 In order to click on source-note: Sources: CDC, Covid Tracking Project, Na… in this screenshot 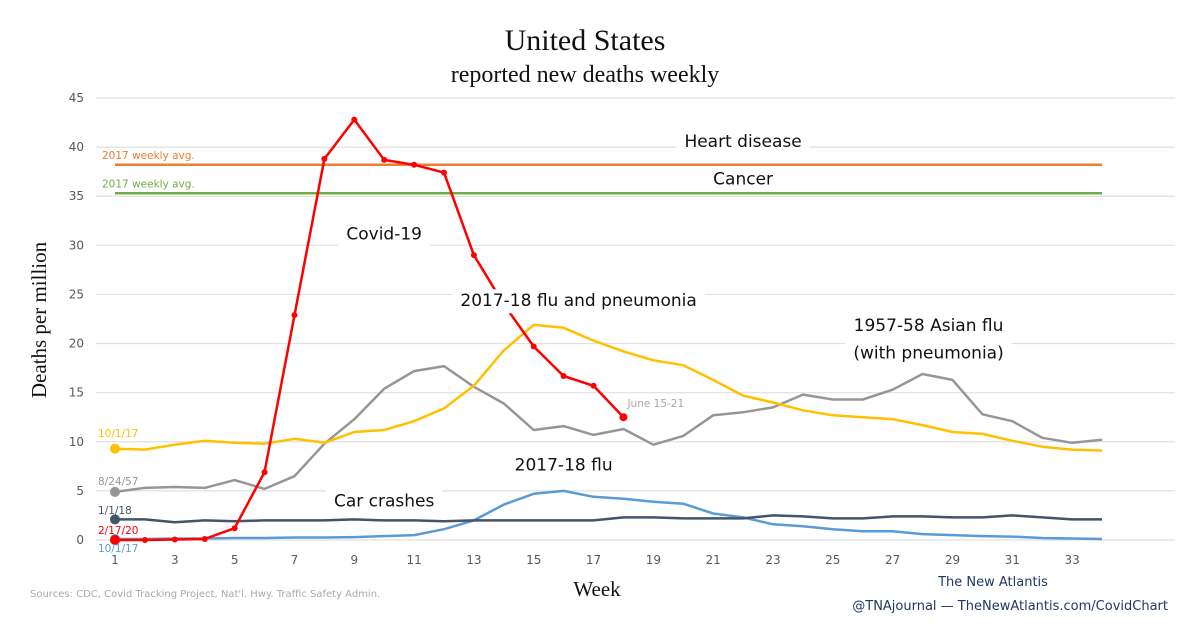, I will do `click(205, 594)`.